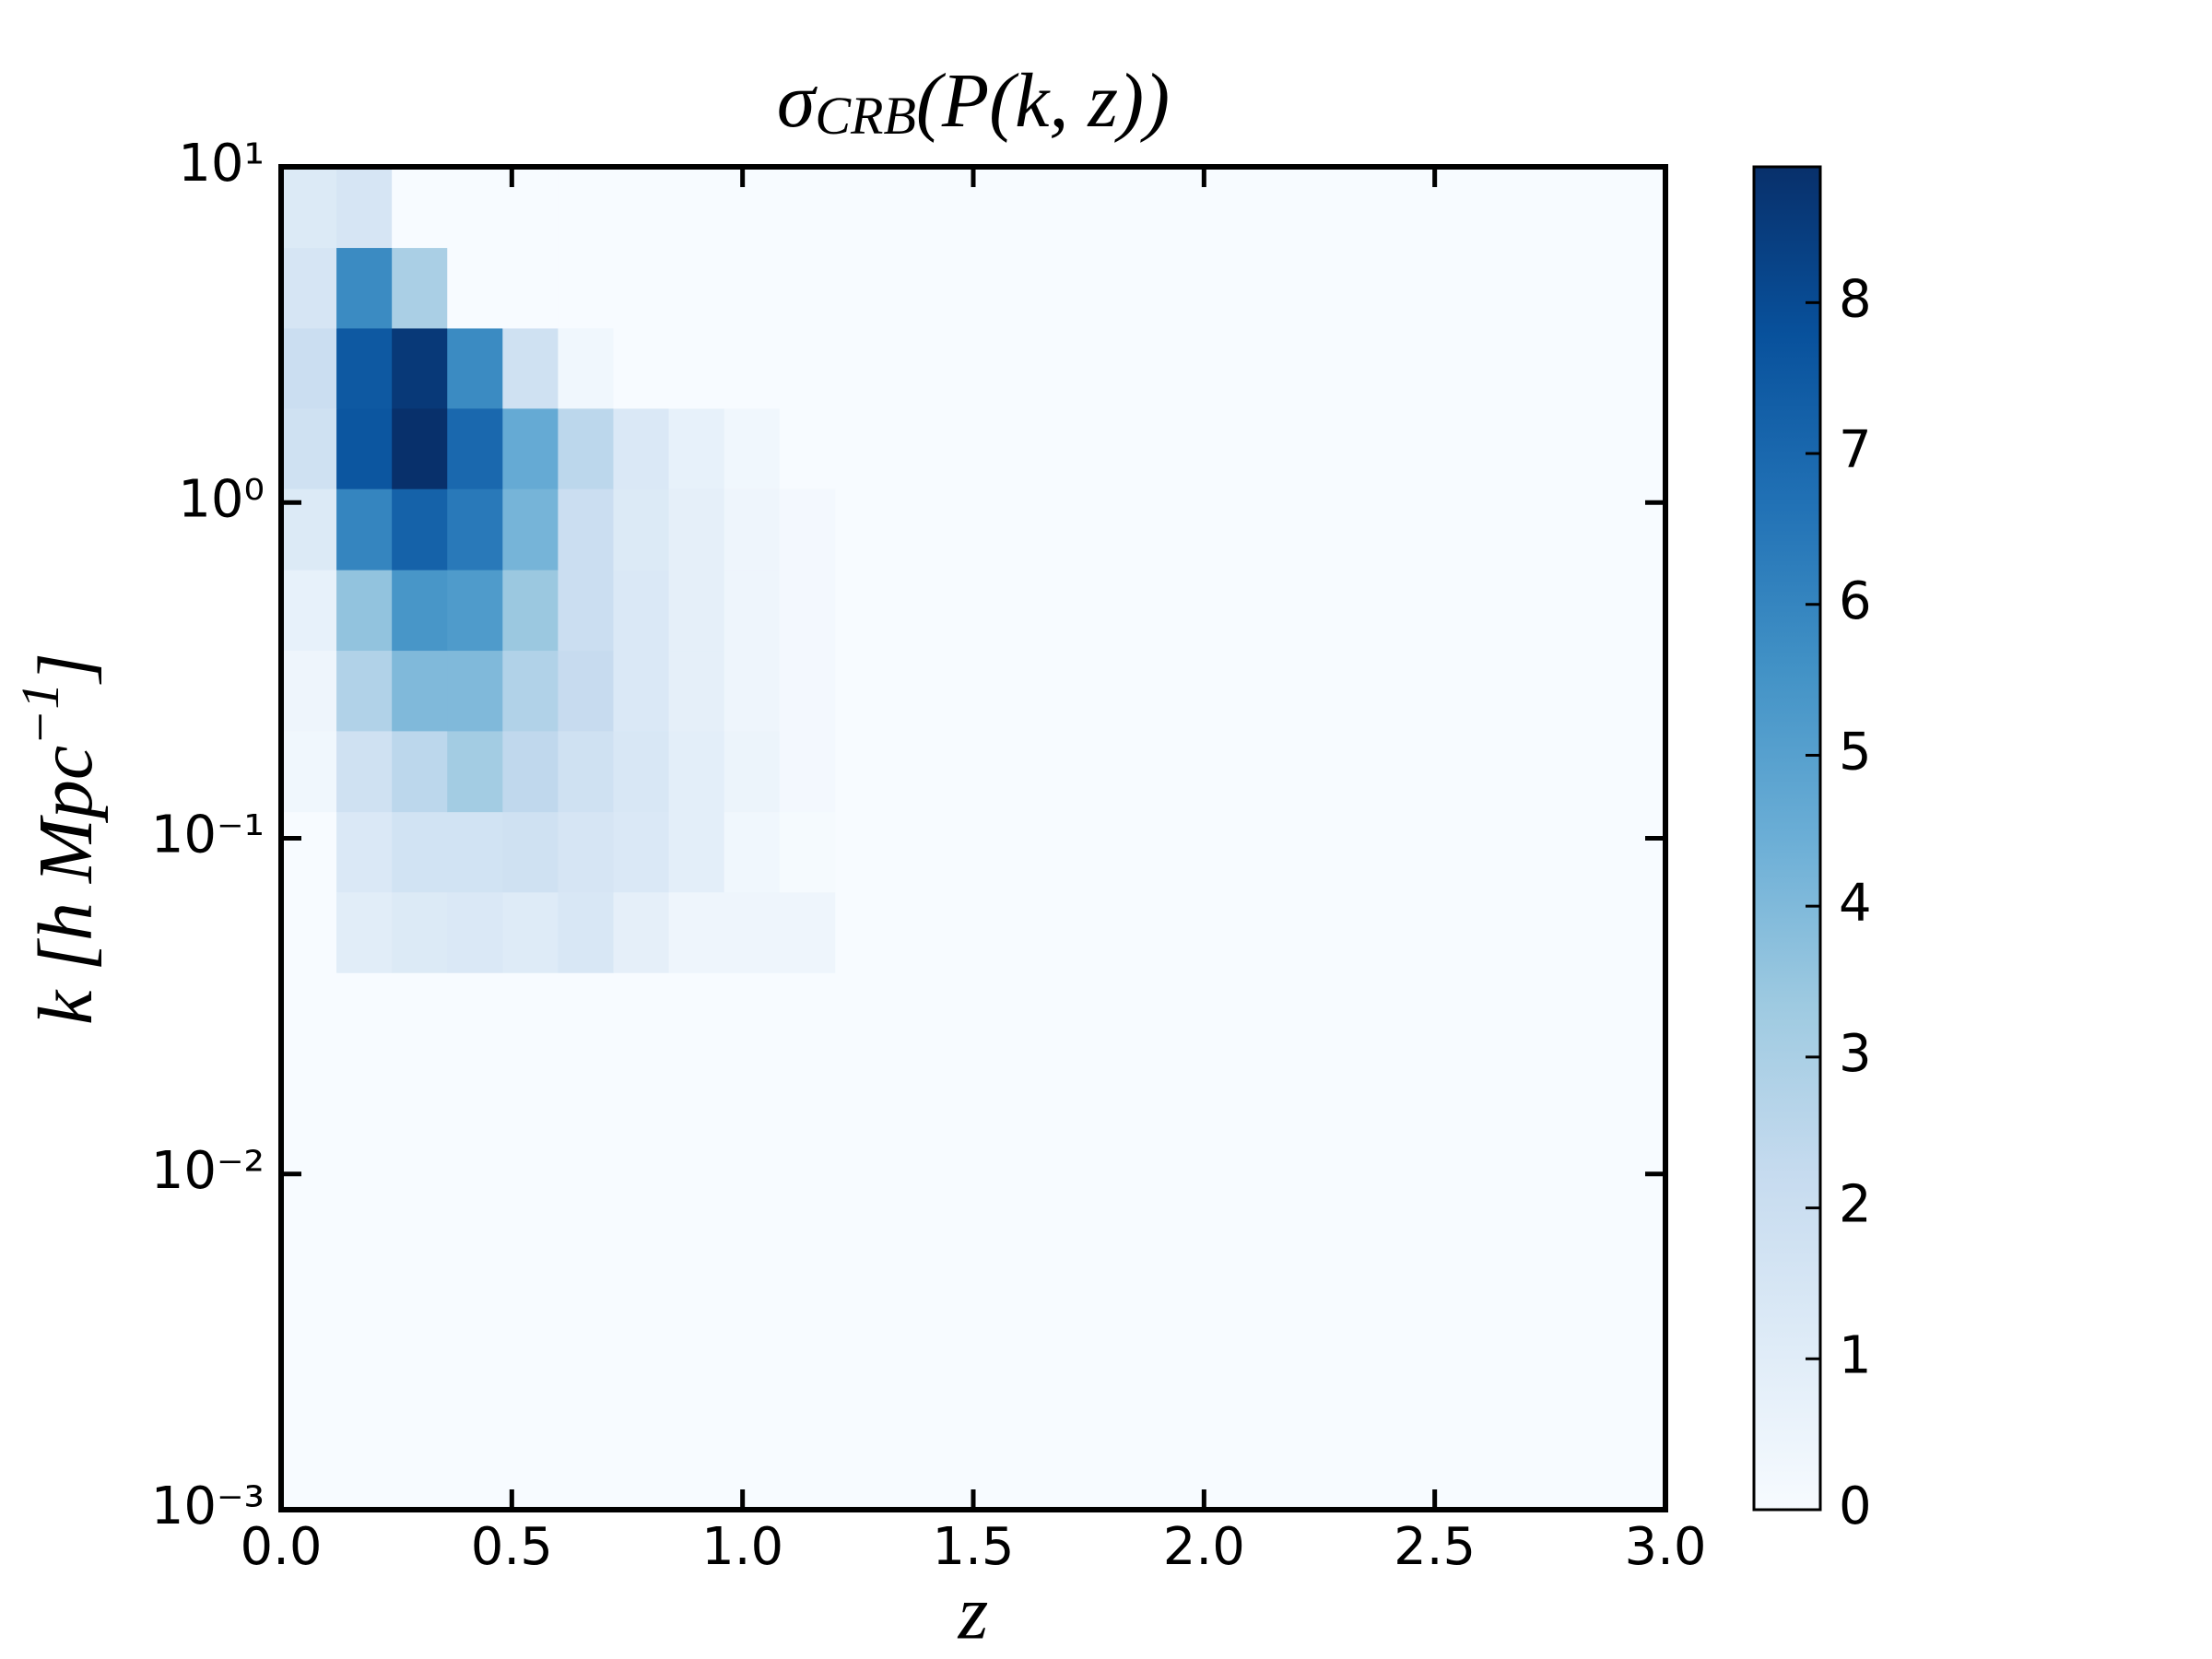  What do you see at coordinates (797, 101) in the screenshot?
I see `title-symbol: σ` at bounding box center [797, 101].